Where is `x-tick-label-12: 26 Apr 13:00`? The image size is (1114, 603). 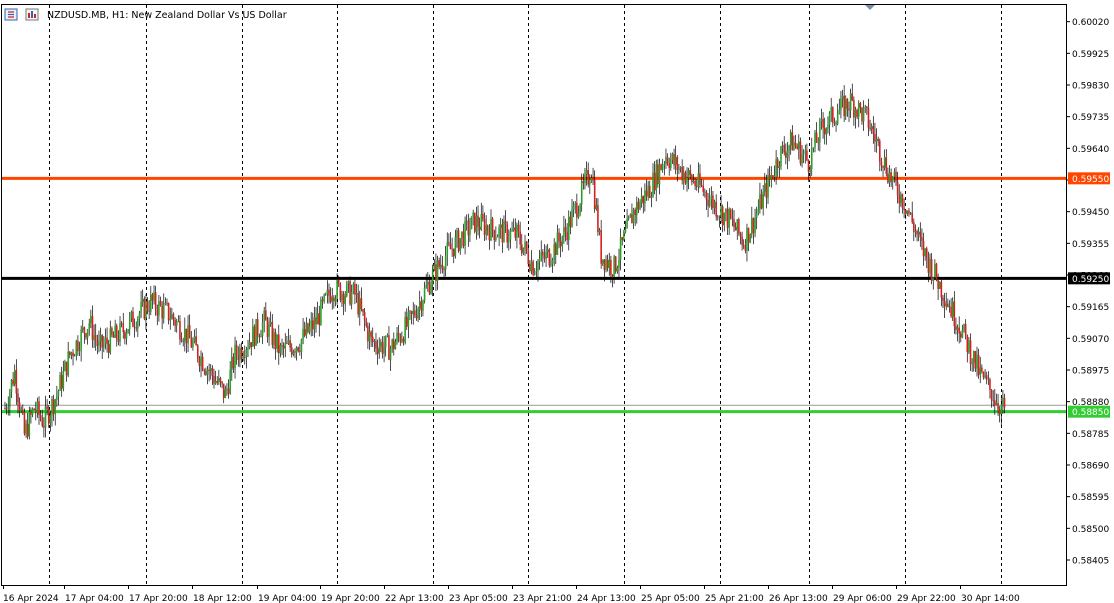
x-tick-label-12: 26 Apr 13:00 is located at coordinates (798, 598).